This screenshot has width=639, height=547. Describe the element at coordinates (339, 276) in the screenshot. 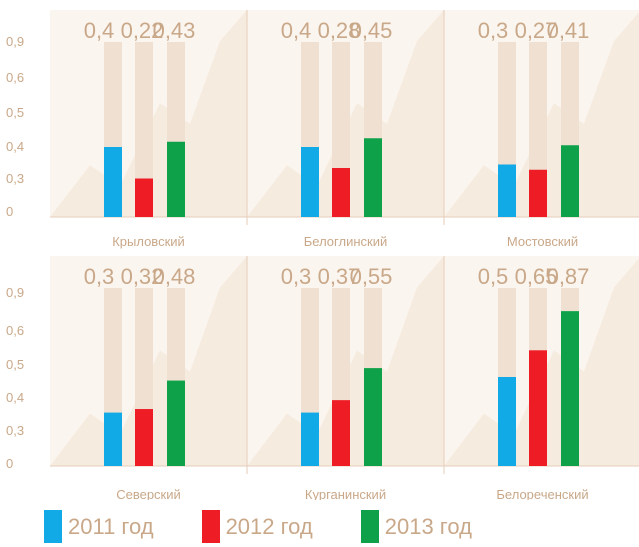

I see `value-label: 0,37` at that location.